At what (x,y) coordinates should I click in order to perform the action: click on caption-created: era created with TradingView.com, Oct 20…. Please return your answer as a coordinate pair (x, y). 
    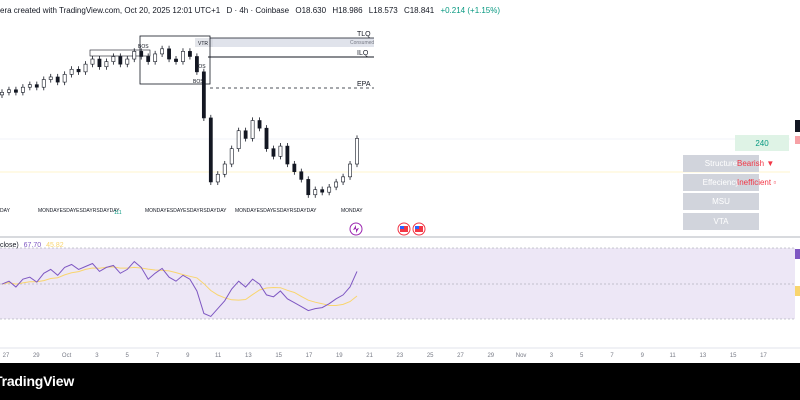
    Looking at the image, I should click on (110, 10).